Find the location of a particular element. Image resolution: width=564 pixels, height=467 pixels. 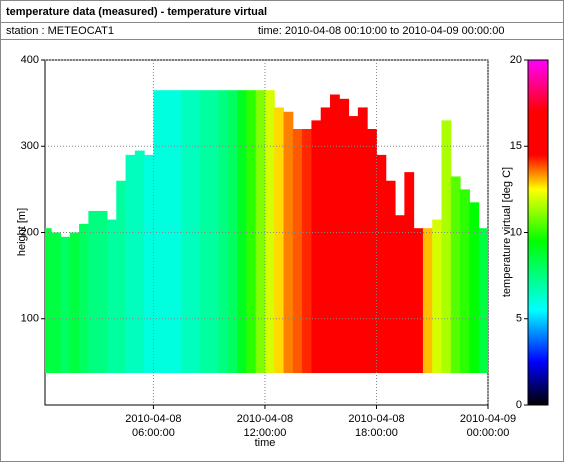

y-tick-label: 400 is located at coordinates (30, 60).